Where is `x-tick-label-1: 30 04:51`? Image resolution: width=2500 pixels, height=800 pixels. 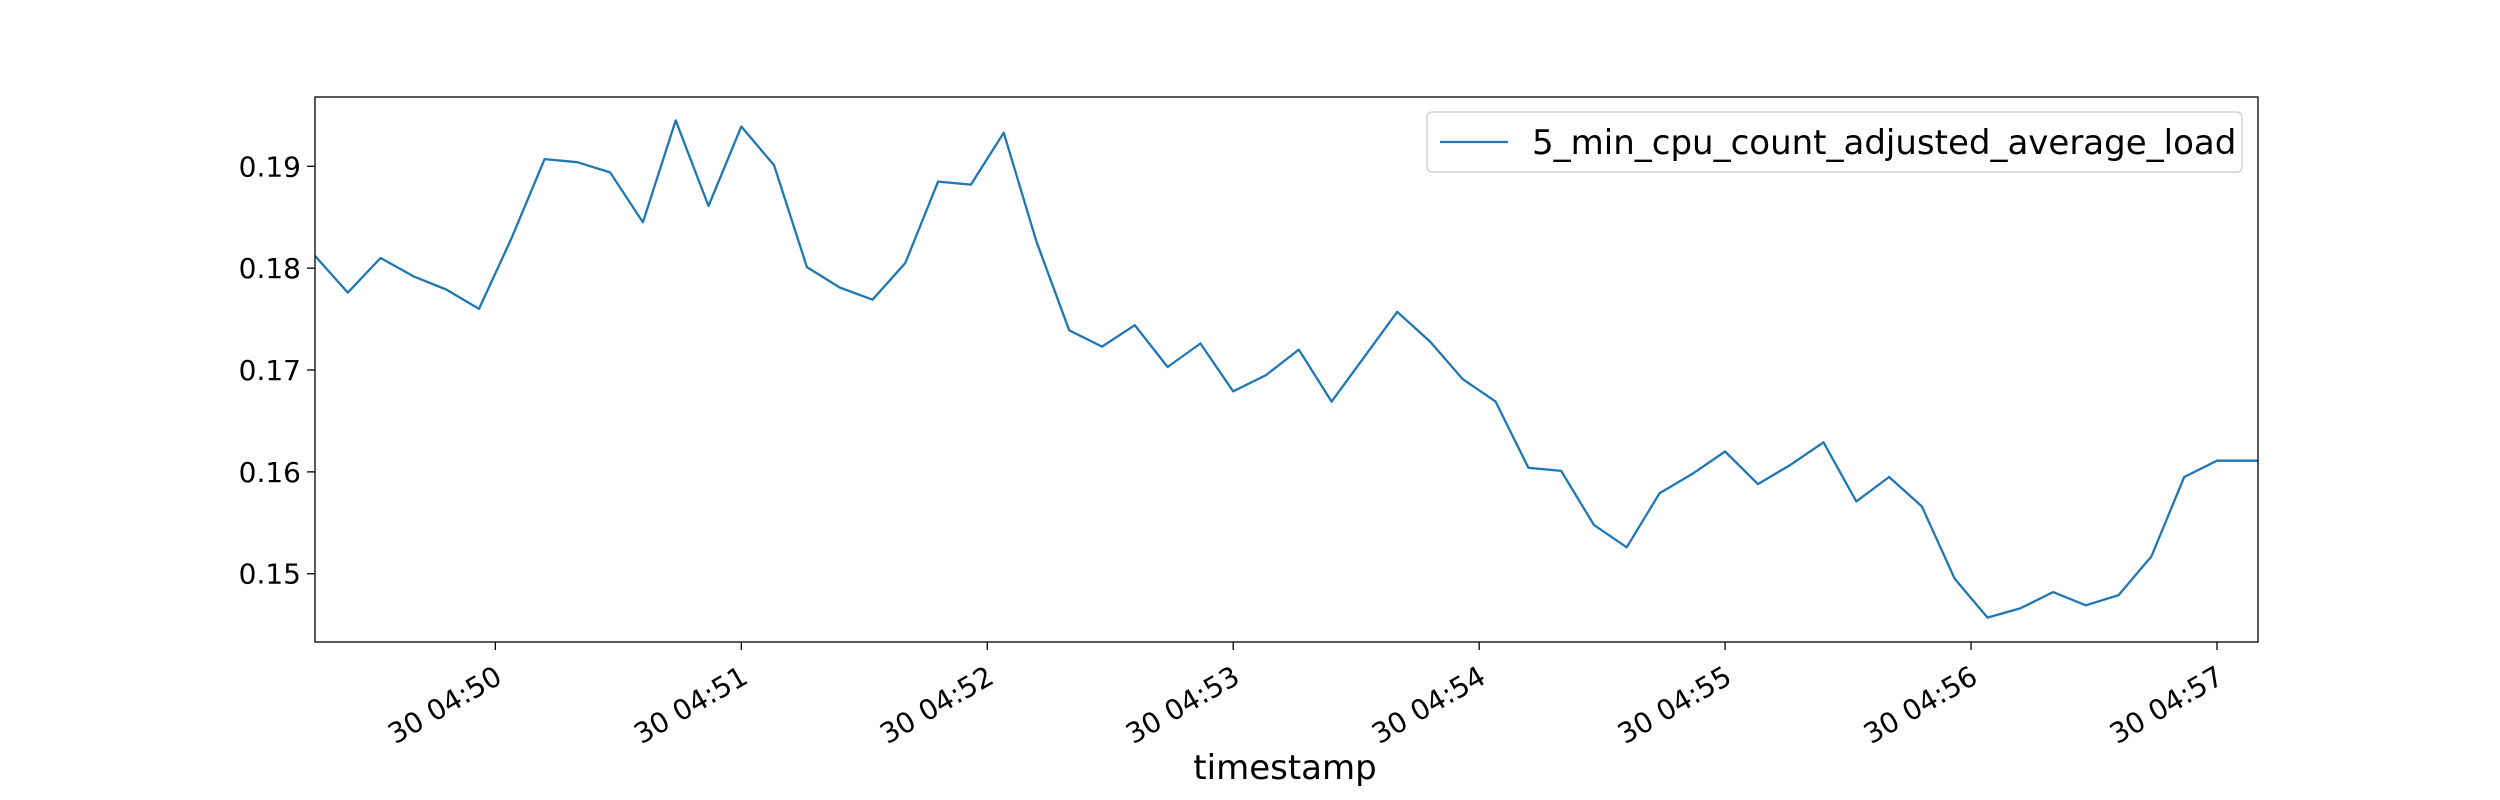 x-tick-label-1: 30 04:51 is located at coordinates (690, 704).